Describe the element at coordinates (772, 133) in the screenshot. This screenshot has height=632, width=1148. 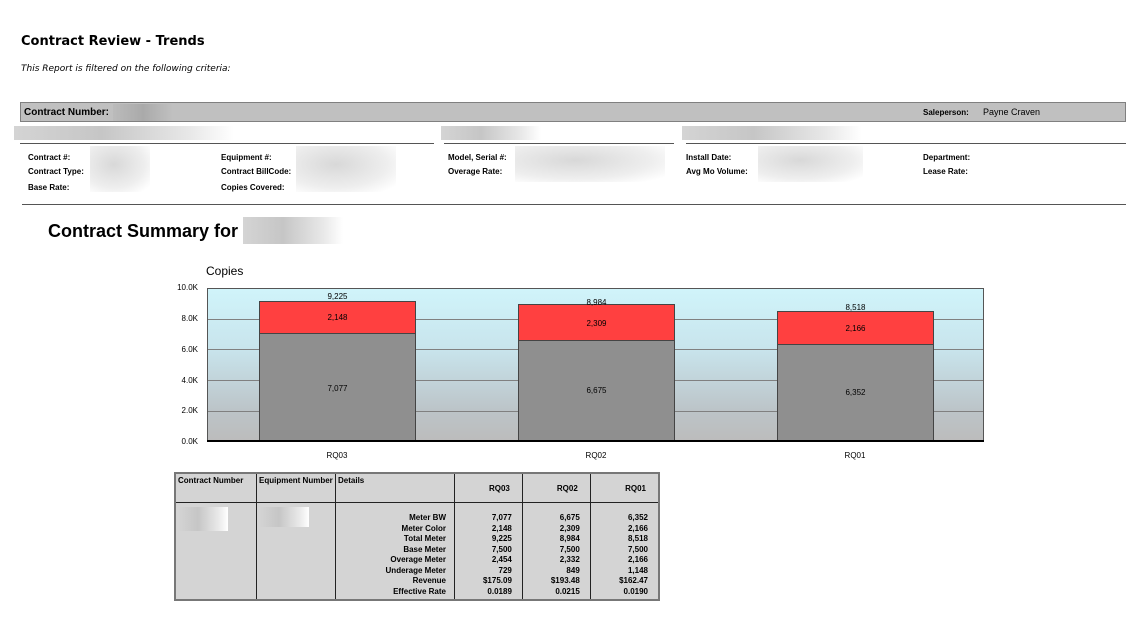
I see `redacted-location` at that location.